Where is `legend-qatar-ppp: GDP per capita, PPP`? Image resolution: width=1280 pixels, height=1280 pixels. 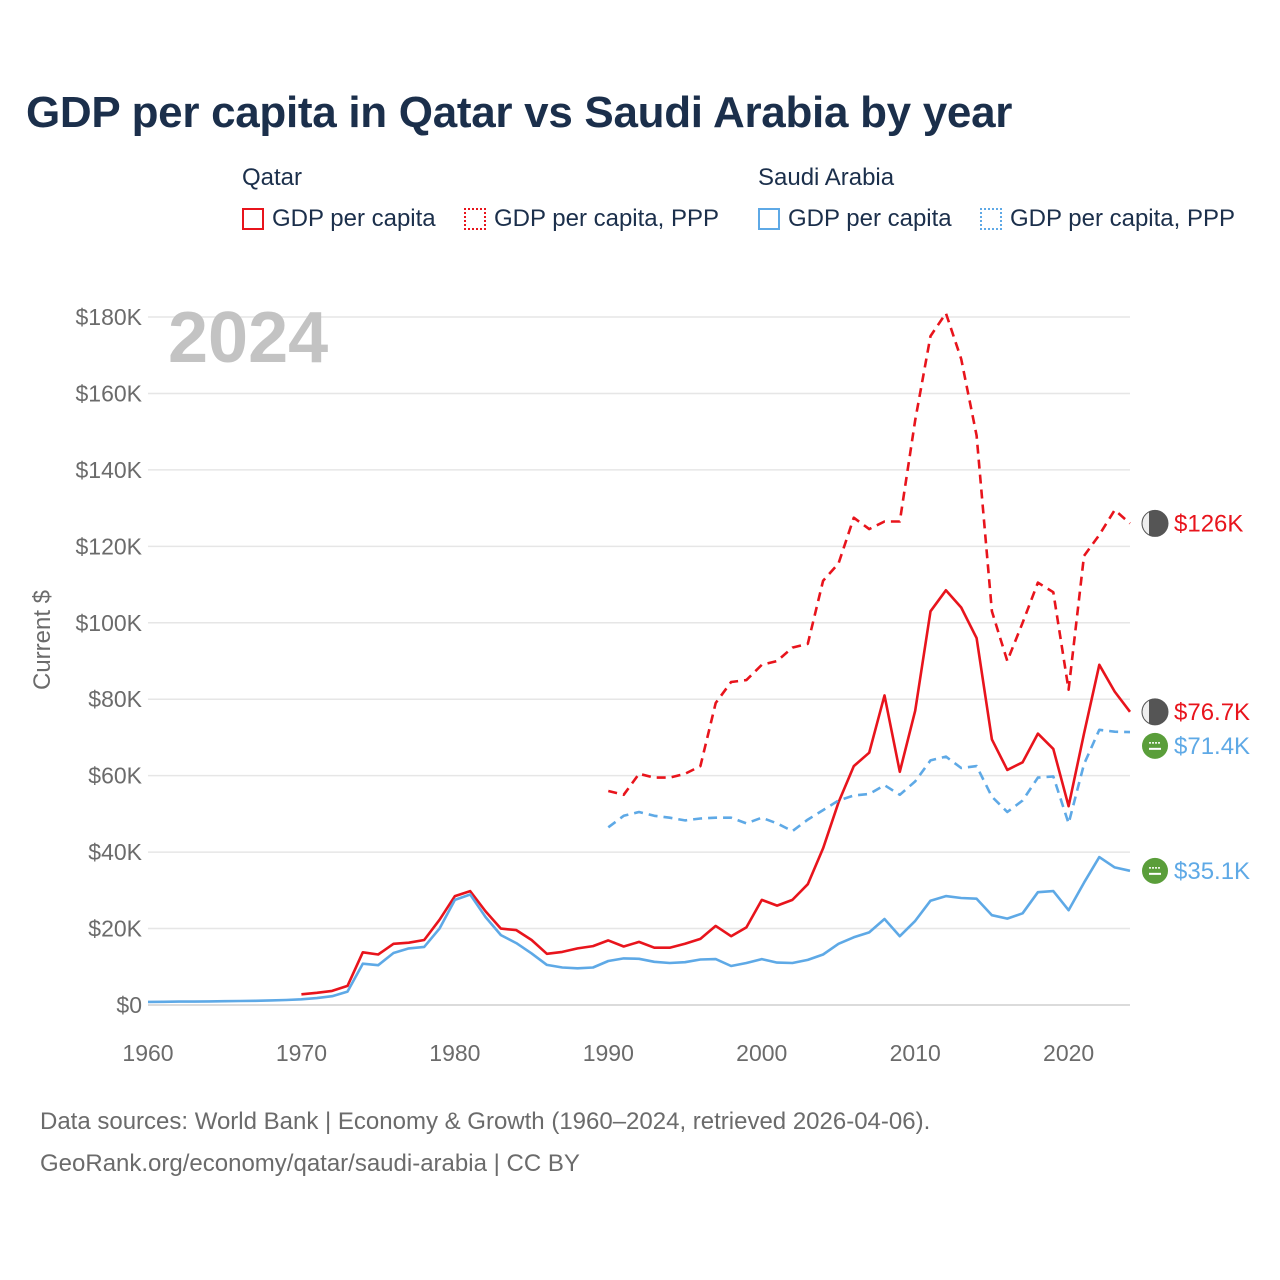 legend-qatar-ppp: GDP per capita, PPP is located at coordinates (591, 219).